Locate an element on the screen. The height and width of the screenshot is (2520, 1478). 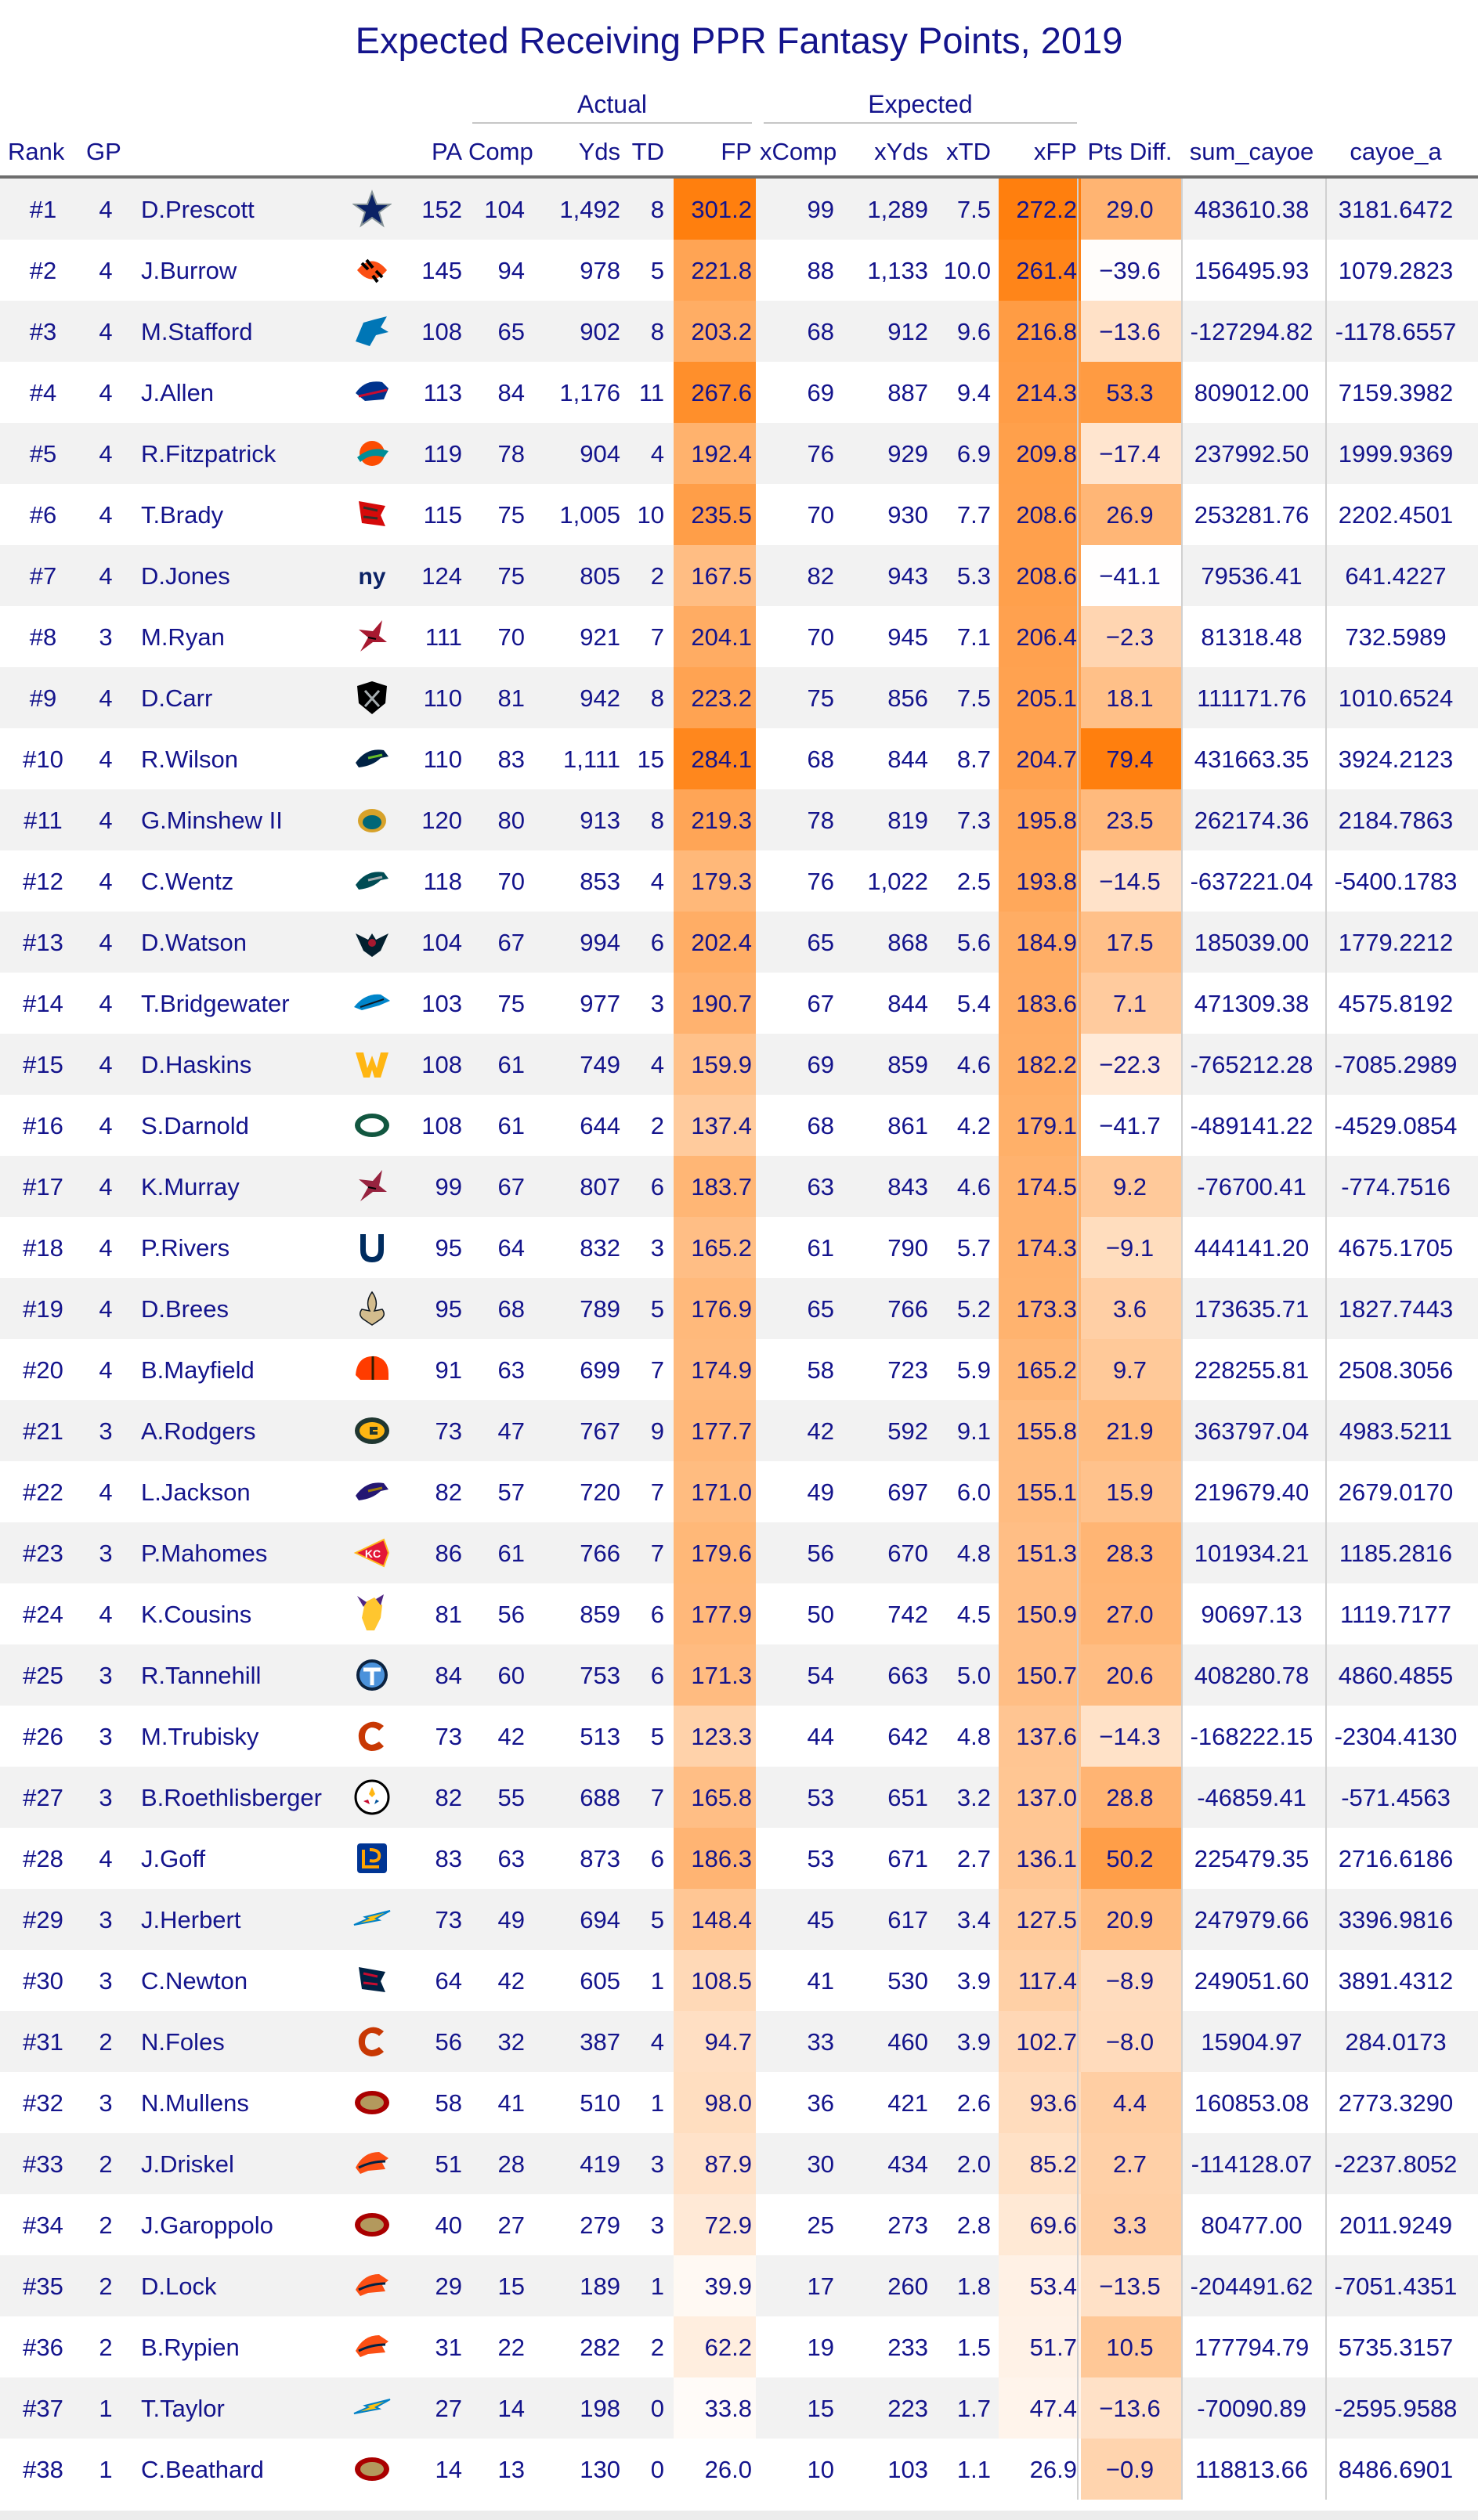
cell-player: R.Wilson is located at coordinates (190, 759).